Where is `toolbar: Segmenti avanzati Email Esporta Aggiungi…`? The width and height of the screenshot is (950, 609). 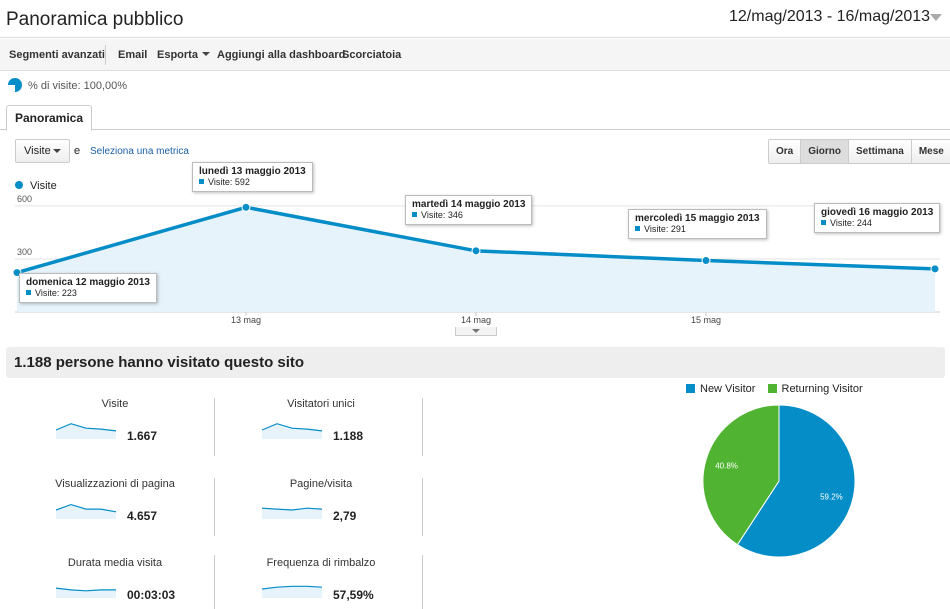
toolbar: Segmenti avanzati Email Esporta Aggiungi… is located at coordinates (475, 55).